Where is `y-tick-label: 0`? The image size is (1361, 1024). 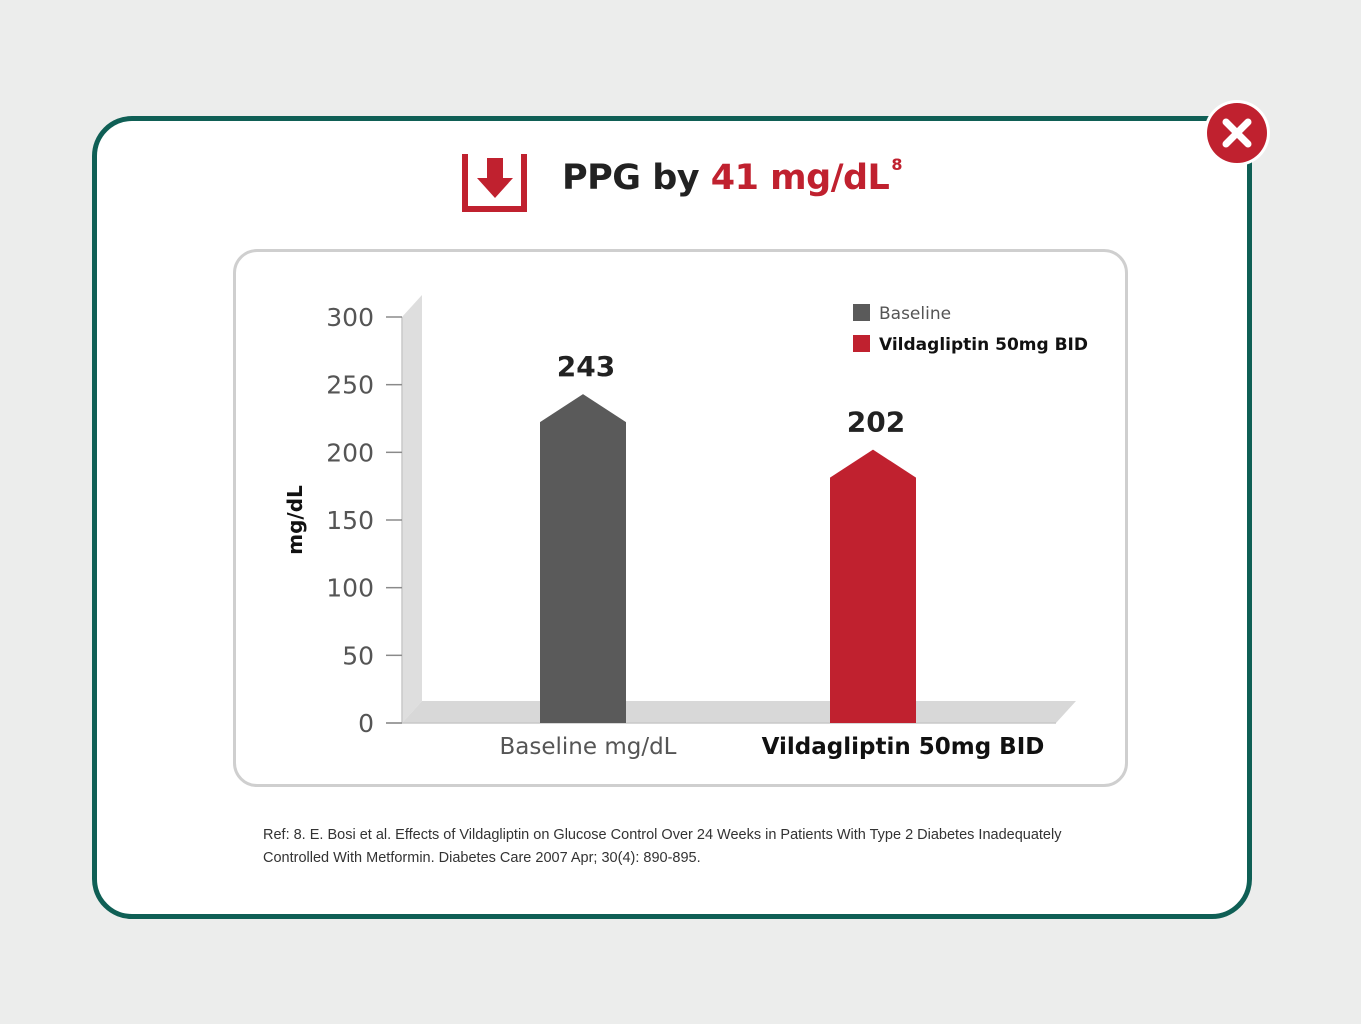
y-tick-label: 0 is located at coordinates (366, 723).